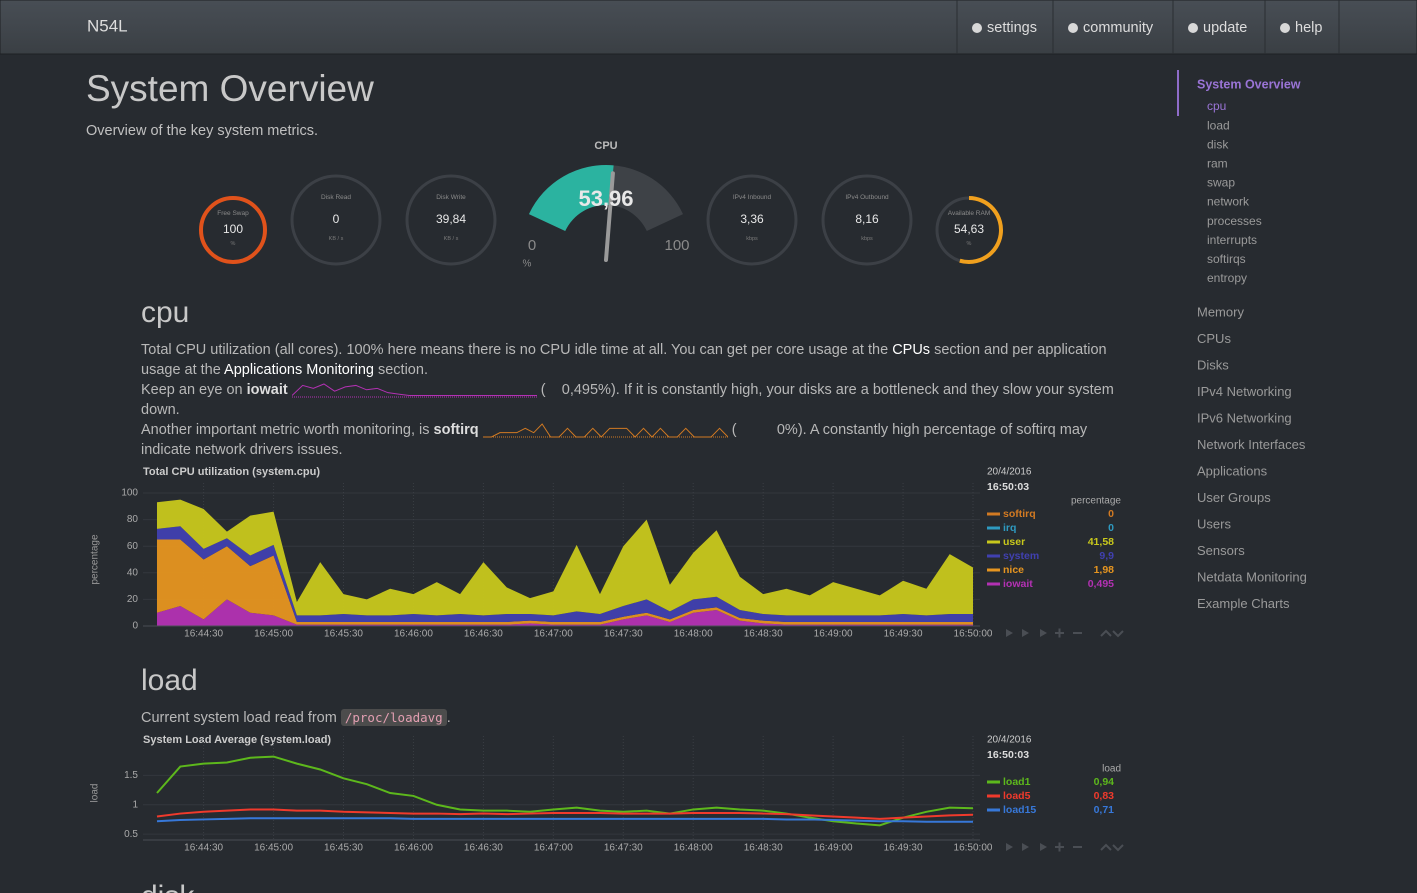 Image resolution: width=1417 pixels, height=893 pixels. Describe the element at coordinates (1017, 796) in the screenshot. I see `legend-name: load5` at that location.